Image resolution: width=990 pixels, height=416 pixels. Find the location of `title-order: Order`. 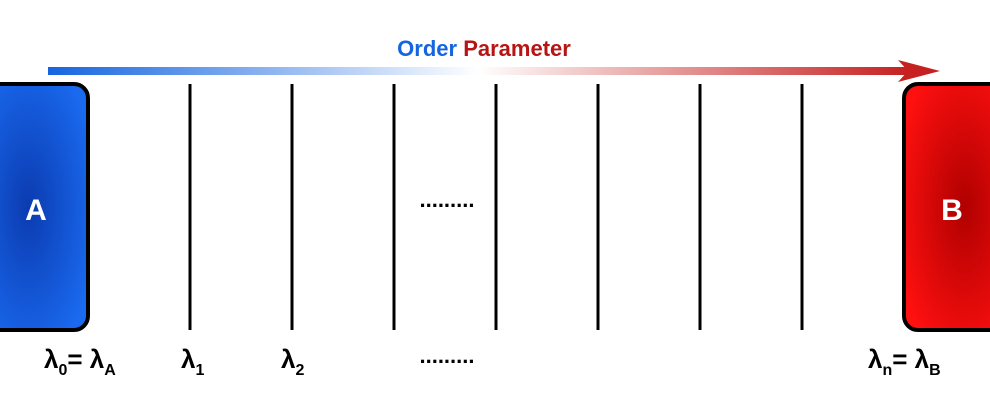

title-order: Order is located at coordinates (427, 48).